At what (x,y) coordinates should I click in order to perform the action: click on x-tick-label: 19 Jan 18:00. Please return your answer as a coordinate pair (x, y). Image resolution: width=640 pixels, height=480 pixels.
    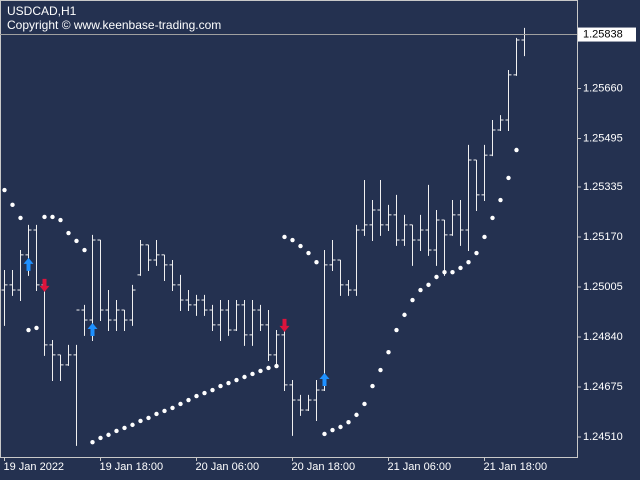
    Looking at the image, I should click on (132, 467).